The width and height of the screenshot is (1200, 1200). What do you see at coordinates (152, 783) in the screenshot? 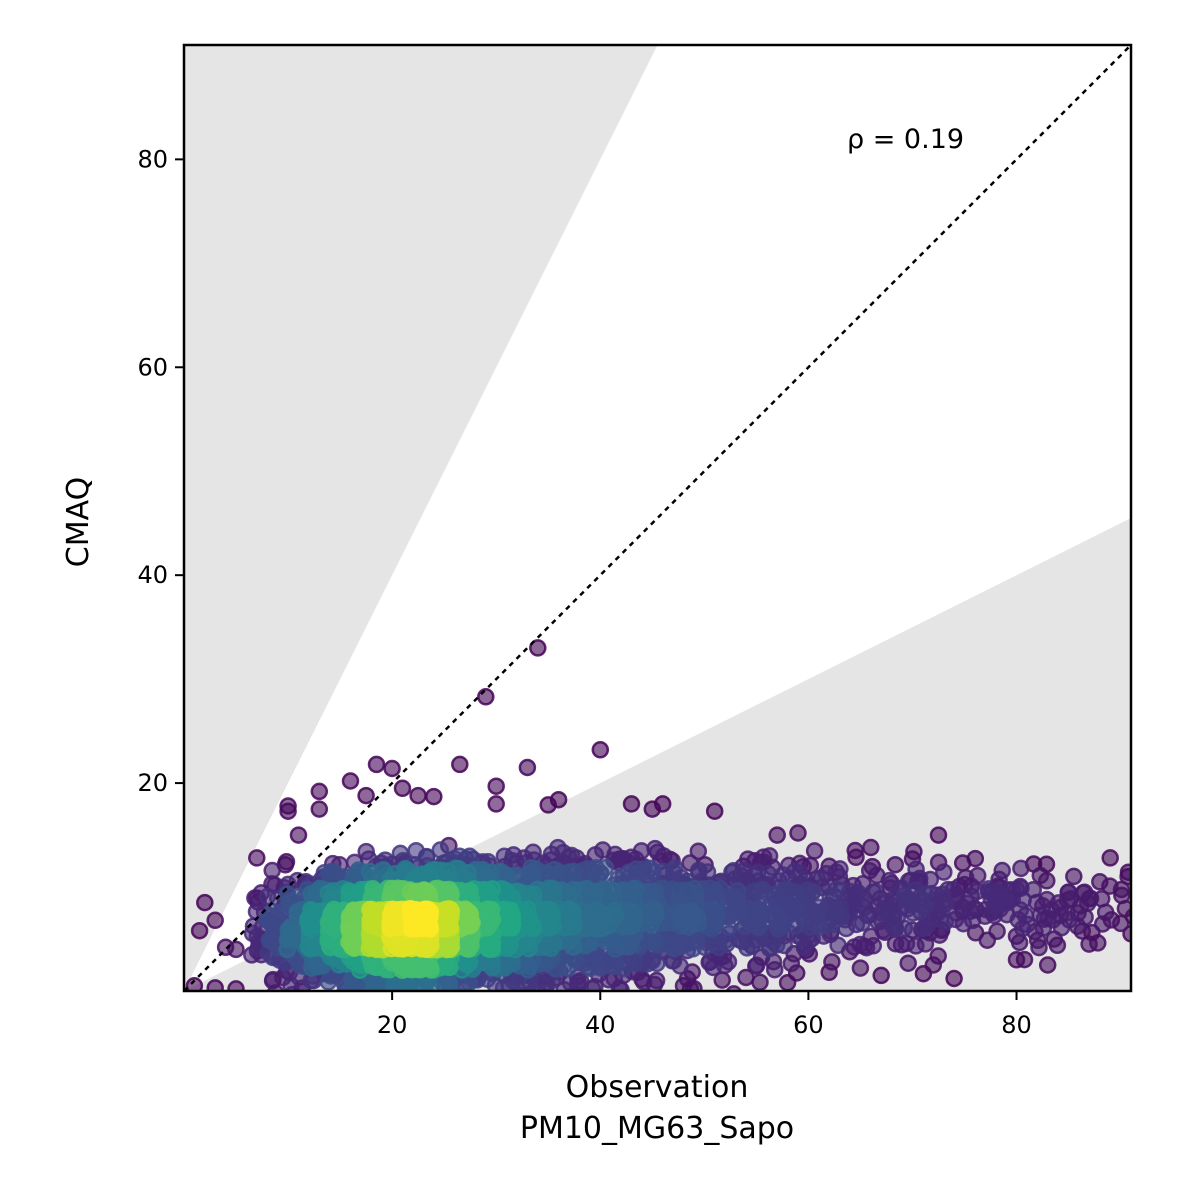
I see `y-tick-label: 20` at bounding box center [152, 783].